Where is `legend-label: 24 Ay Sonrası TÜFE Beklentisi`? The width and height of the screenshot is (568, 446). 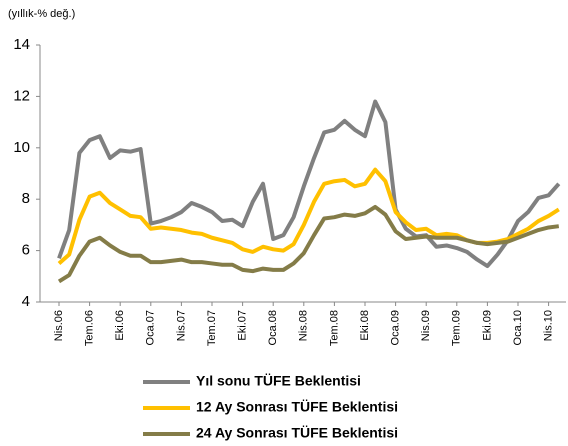
legend-label: 24 Ay Sonrası TÜFE Beklentisi is located at coordinates (297, 433).